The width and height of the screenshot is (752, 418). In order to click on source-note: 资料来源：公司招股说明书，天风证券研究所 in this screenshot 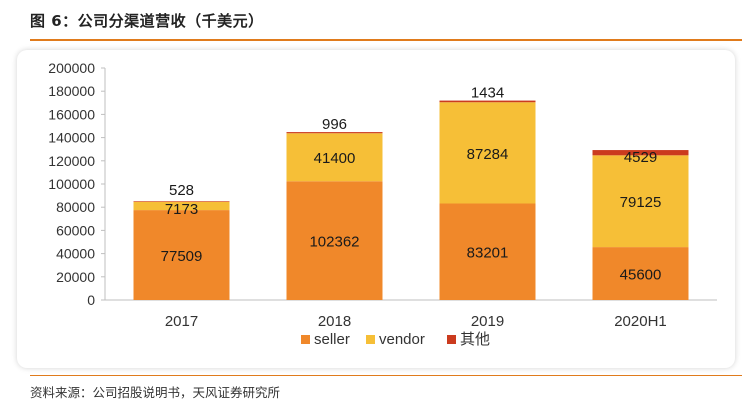, I will do `click(155, 392)`.